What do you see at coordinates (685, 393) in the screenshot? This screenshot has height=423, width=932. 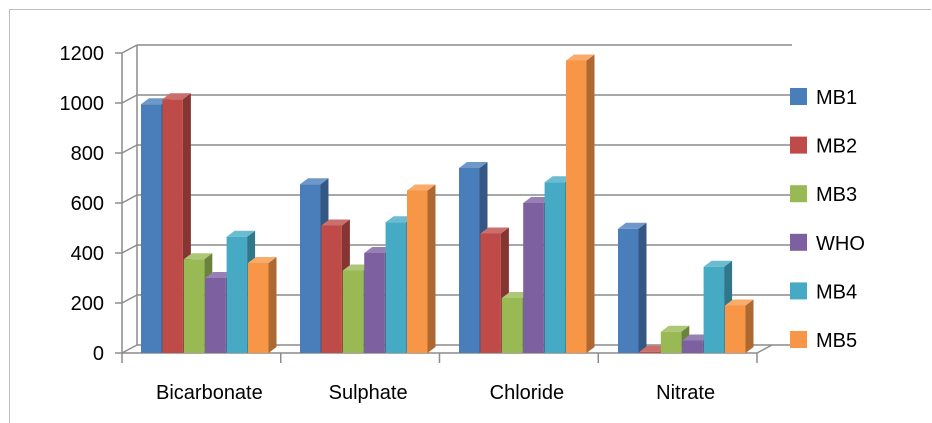 I see `x-tick-label: Nitrate` at bounding box center [685, 393].